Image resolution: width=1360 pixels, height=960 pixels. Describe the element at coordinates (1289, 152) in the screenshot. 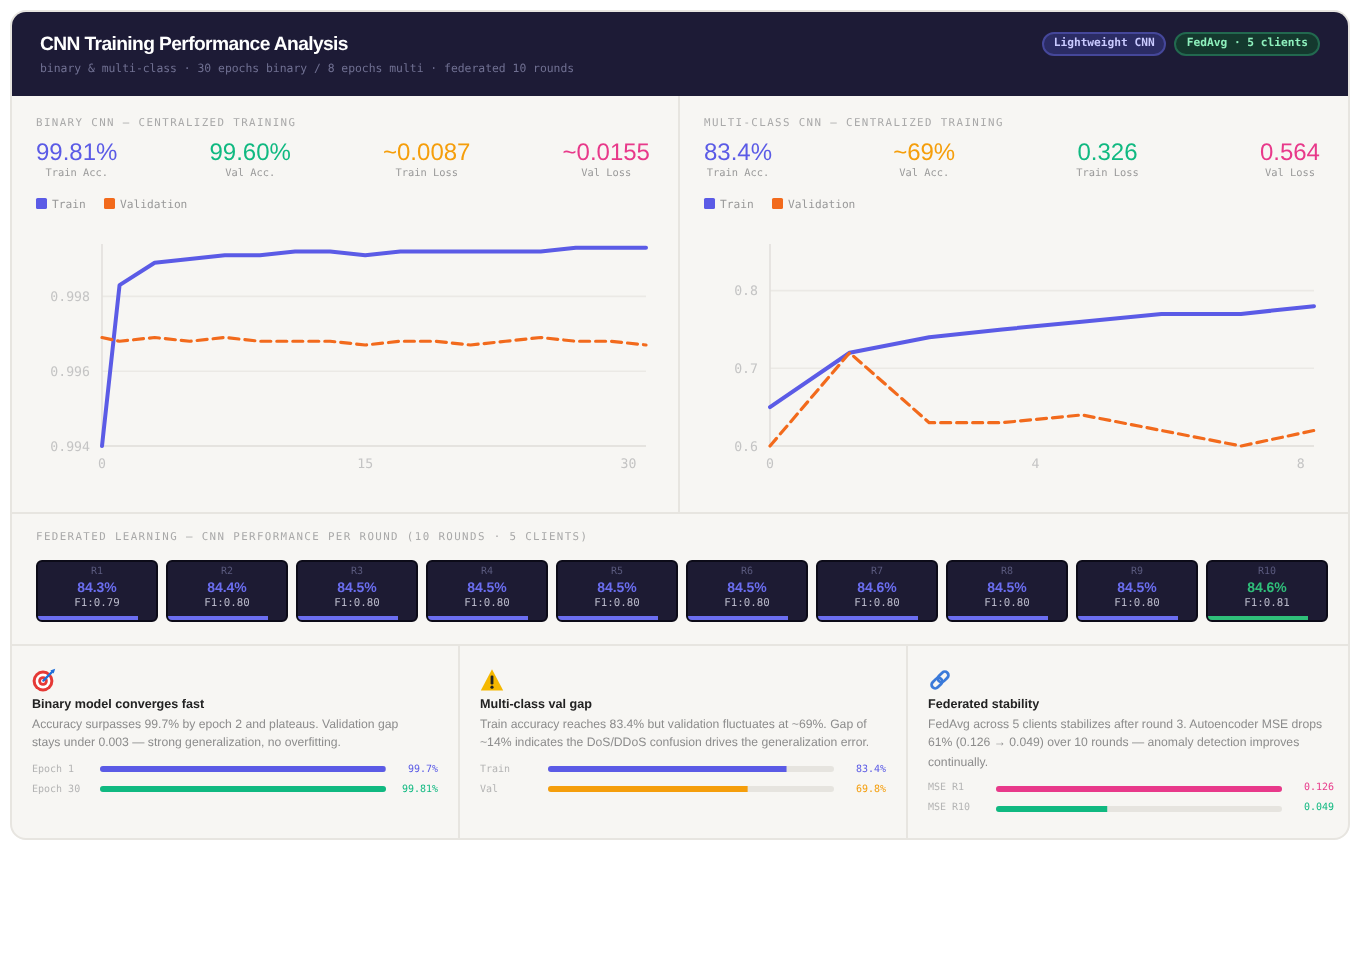

I see `text: 0.564` at that location.